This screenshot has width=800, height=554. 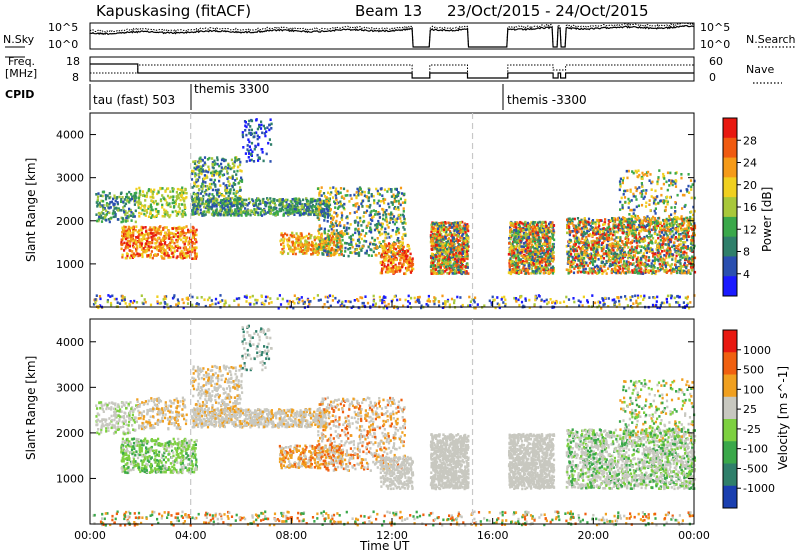 I want to click on noise-right-tick-bottom: 10^0, so click(x=715, y=44).